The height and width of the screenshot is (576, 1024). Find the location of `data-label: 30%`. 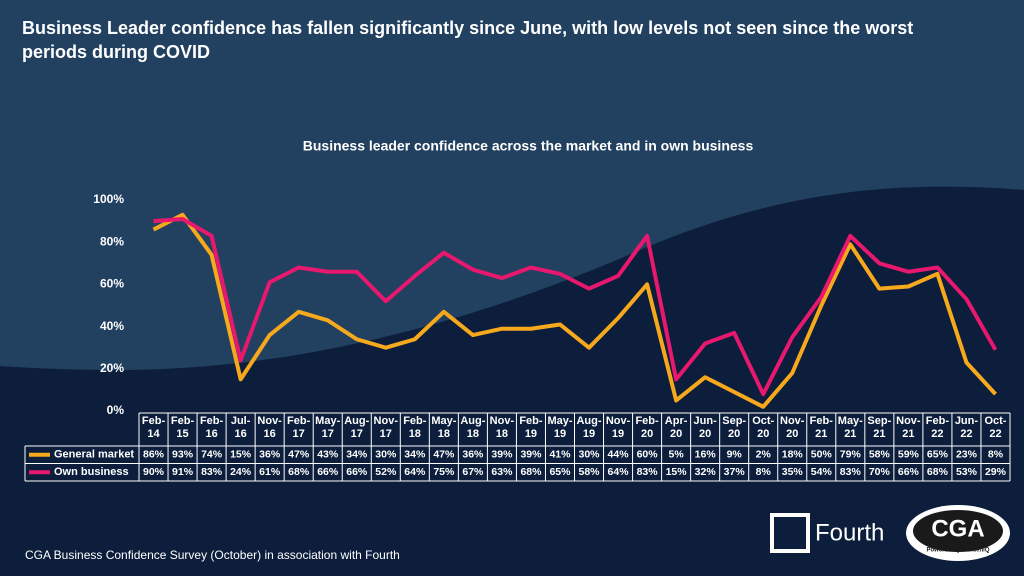

data-label: 30% is located at coordinates (590, 455).